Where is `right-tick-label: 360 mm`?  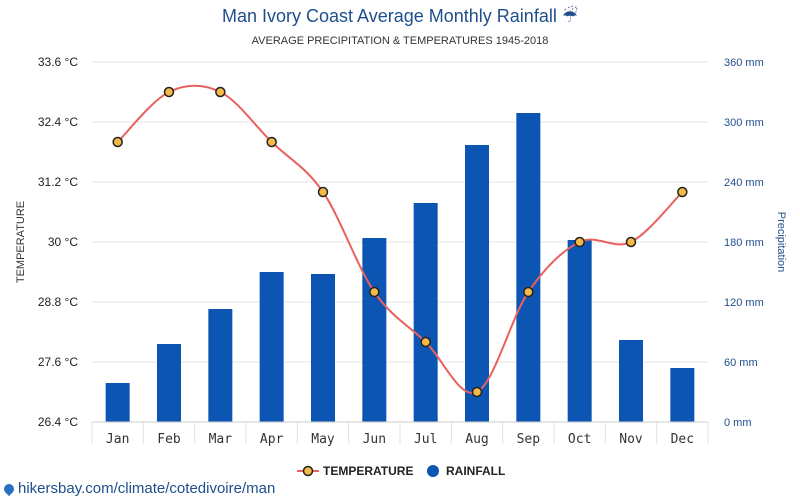 right-tick-label: 360 mm is located at coordinates (744, 63).